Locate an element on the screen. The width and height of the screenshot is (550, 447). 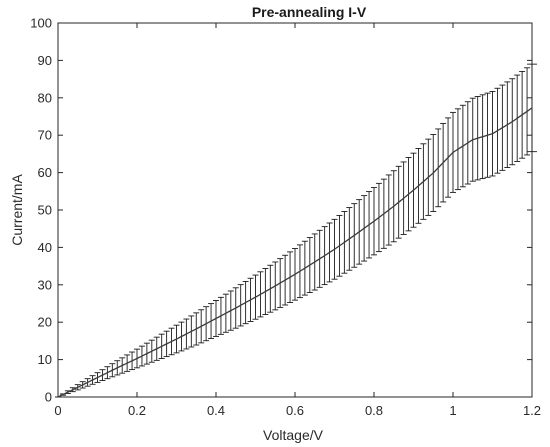
x-axis-label: Voltage/V is located at coordinates (293, 435).